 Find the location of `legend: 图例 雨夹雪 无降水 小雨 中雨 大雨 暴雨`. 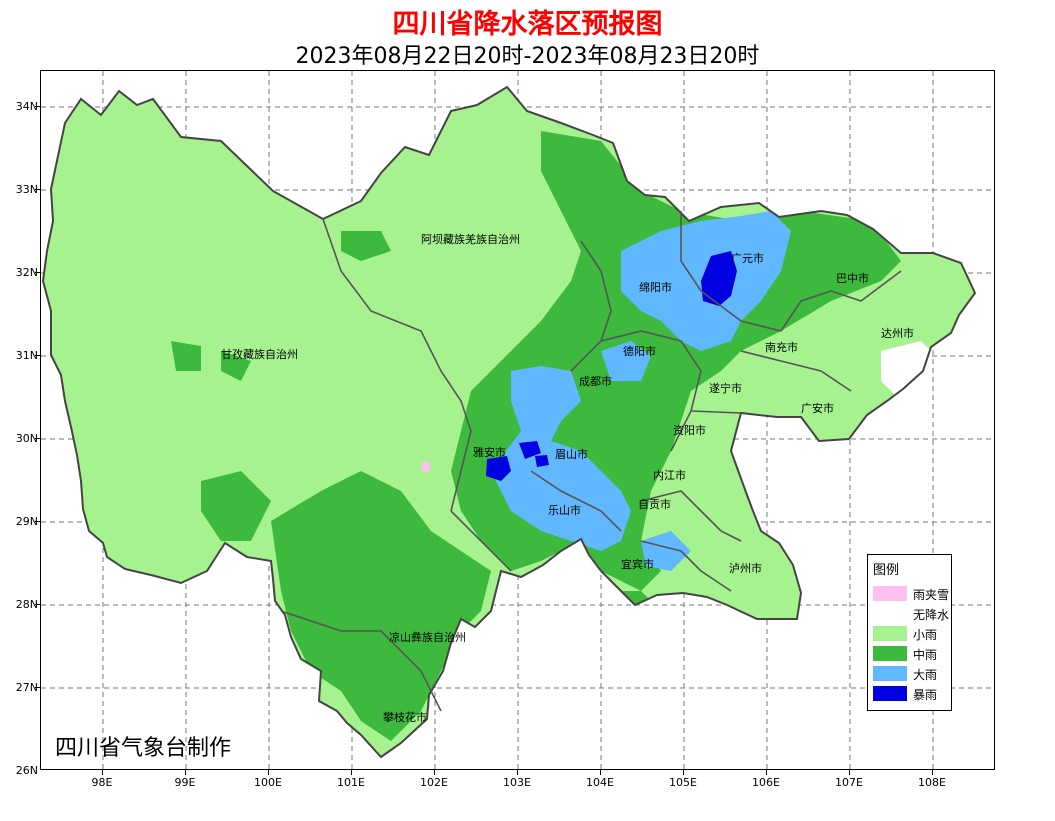

legend: 图例 雨夹雪 无降水 小雨 中雨 大雨 暴雨 is located at coordinates (909, 632).